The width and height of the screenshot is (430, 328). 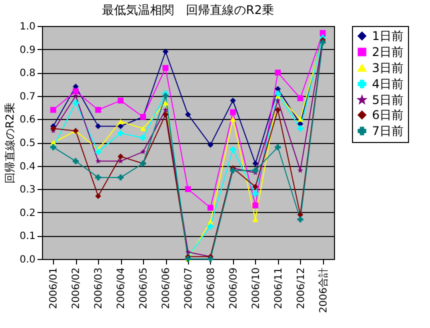 I want to click on chart-title: 最低気温相関 回帰直線のR2乗, so click(x=188, y=10).